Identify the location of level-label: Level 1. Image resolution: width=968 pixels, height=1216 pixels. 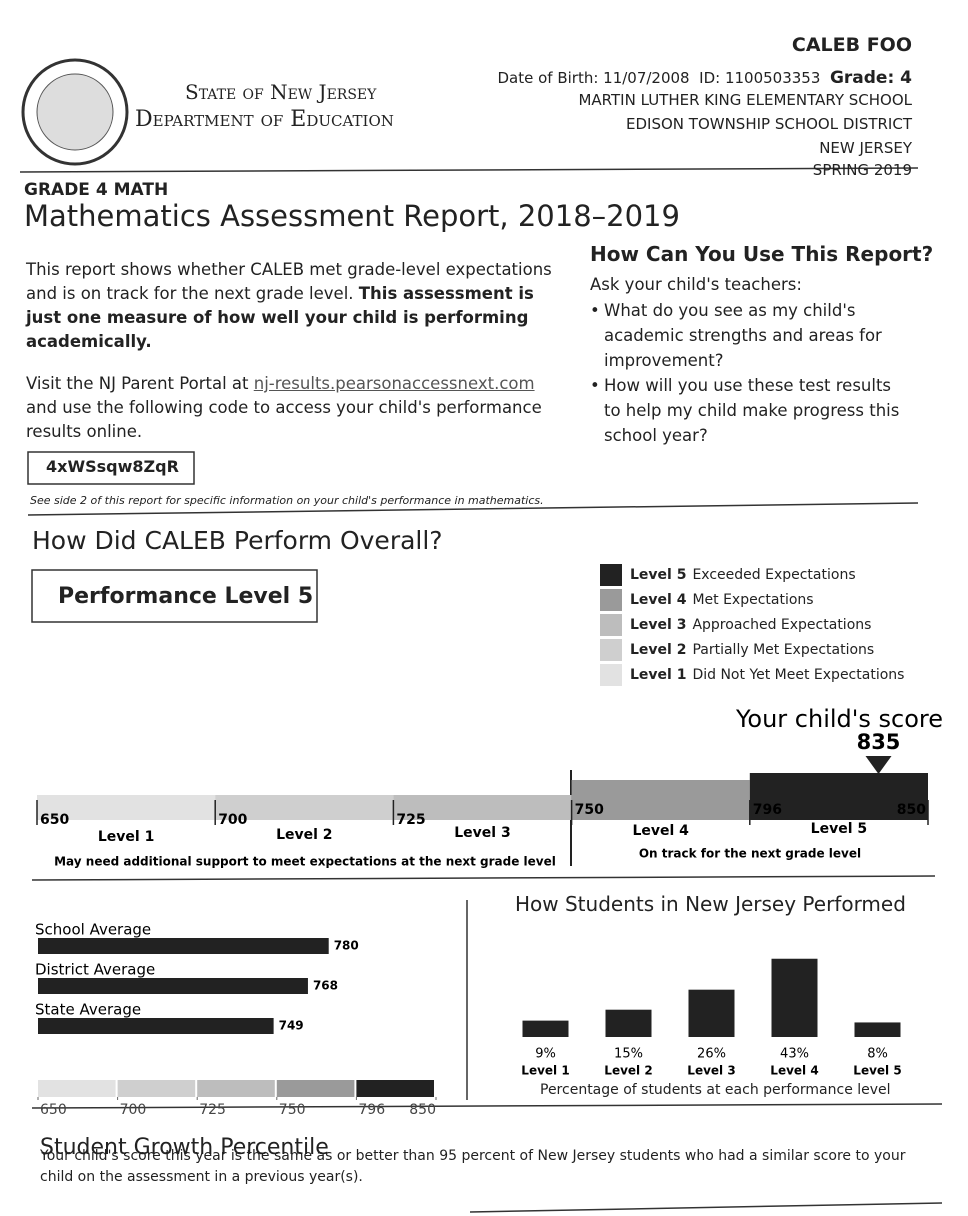
(545, 1071).